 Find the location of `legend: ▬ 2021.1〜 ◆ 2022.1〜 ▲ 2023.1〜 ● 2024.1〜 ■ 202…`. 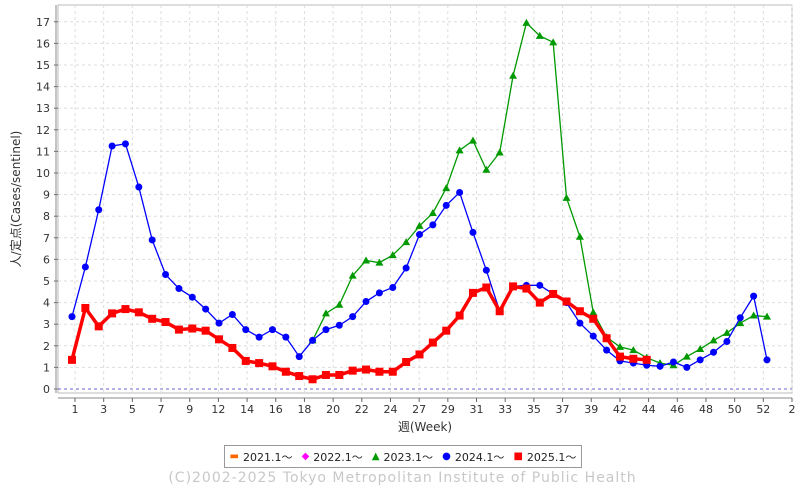

legend: ▬ 2021.1〜 ◆ 2022.1〜 ▲ 2023.1〜 ● 2024.1〜 ■ 202… is located at coordinates (403, 456).